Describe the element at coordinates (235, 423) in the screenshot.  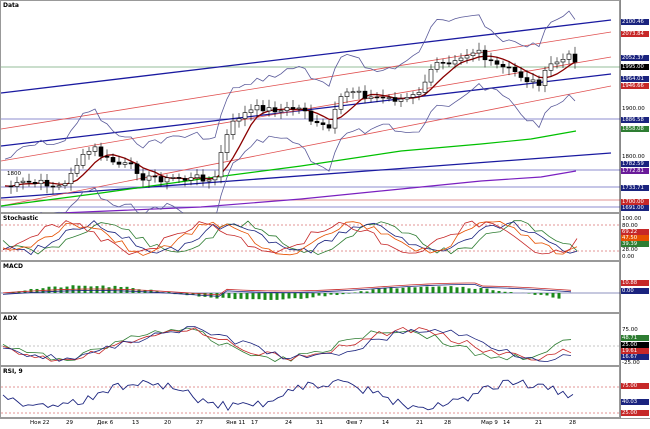
I see `time-axis-label: Янв 11` at that location.